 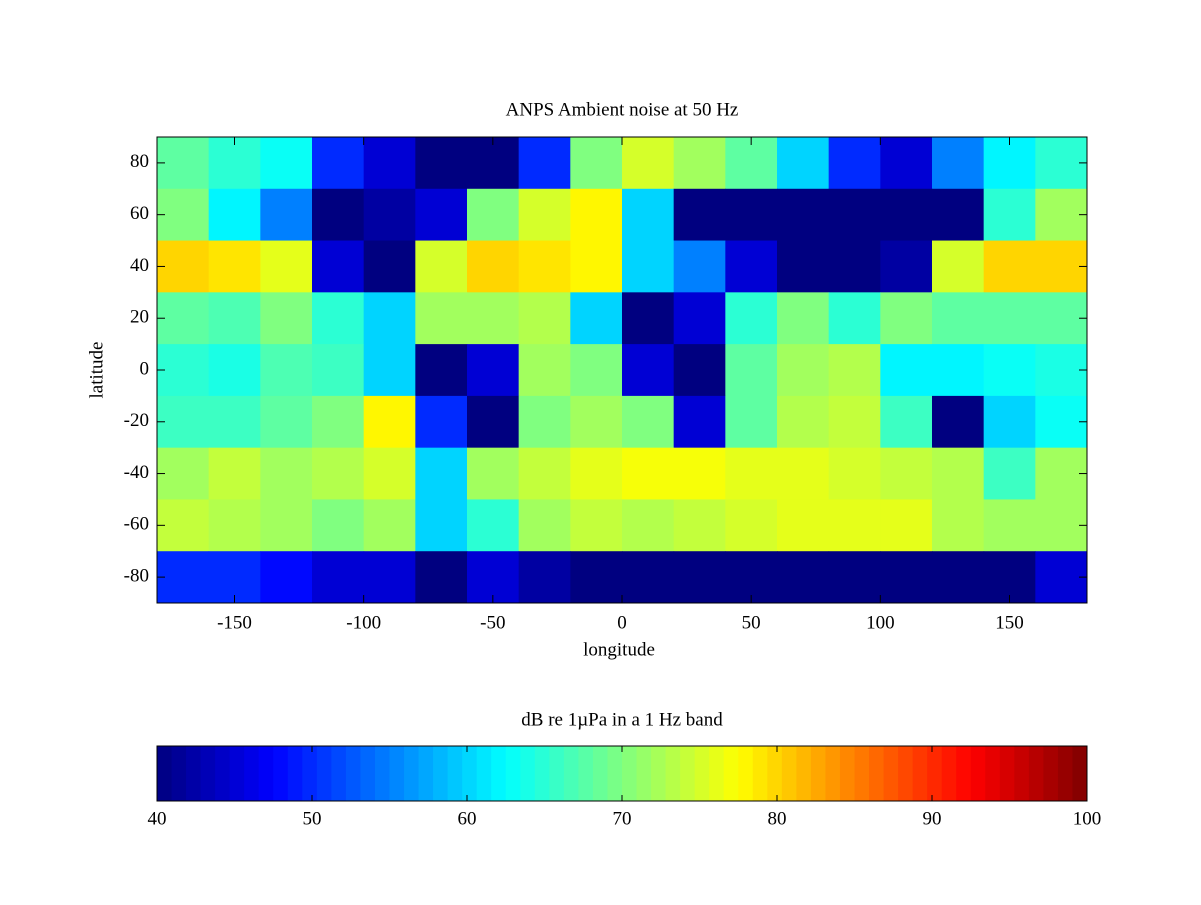 What do you see at coordinates (1009, 622) in the screenshot?
I see `x-tick-label: 150` at bounding box center [1009, 622].